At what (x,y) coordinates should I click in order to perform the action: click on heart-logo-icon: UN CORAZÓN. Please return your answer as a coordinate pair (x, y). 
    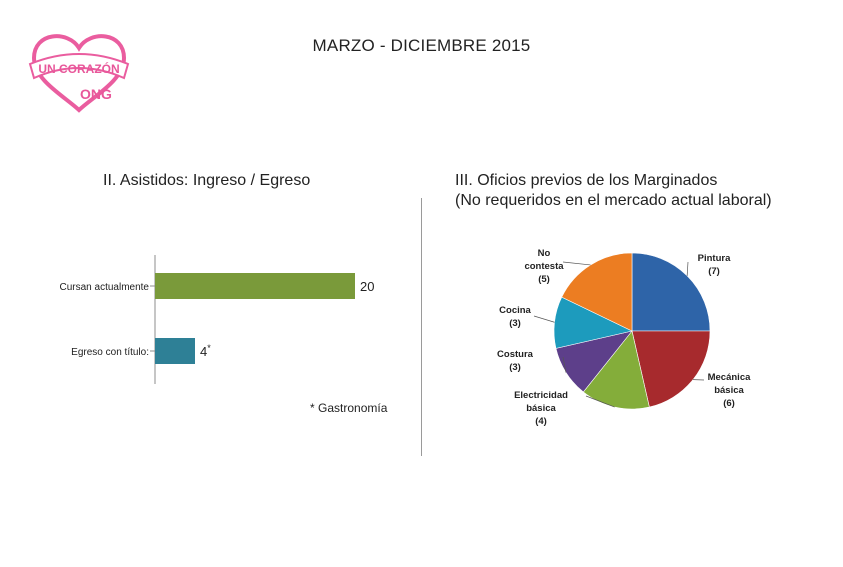
    Looking at the image, I should click on (79, 73).